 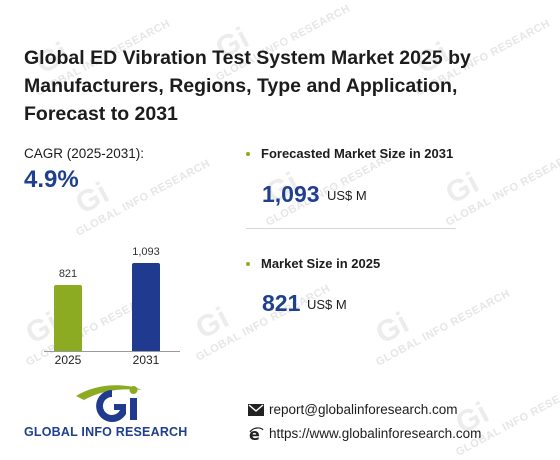 What do you see at coordinates (146, 252) in the screenshot?
I see `bar-value-2031: 1,093` at bounding box center [146, 252].